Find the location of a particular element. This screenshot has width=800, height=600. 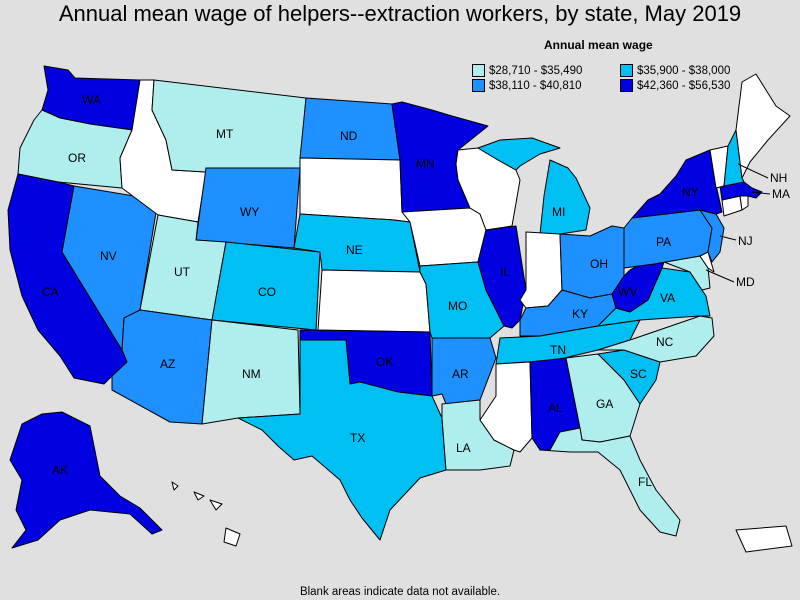

legend-item-tier3: $38,110 - $40,810 is located at coordinates (527, 85).